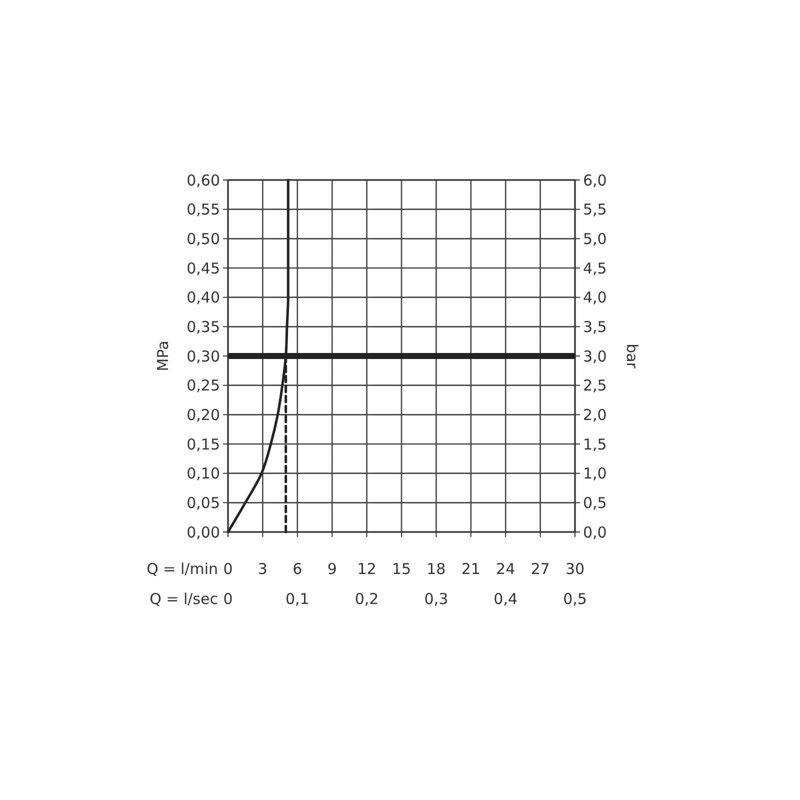  I want to click on x-tick-label: 9, so click(332, 569).